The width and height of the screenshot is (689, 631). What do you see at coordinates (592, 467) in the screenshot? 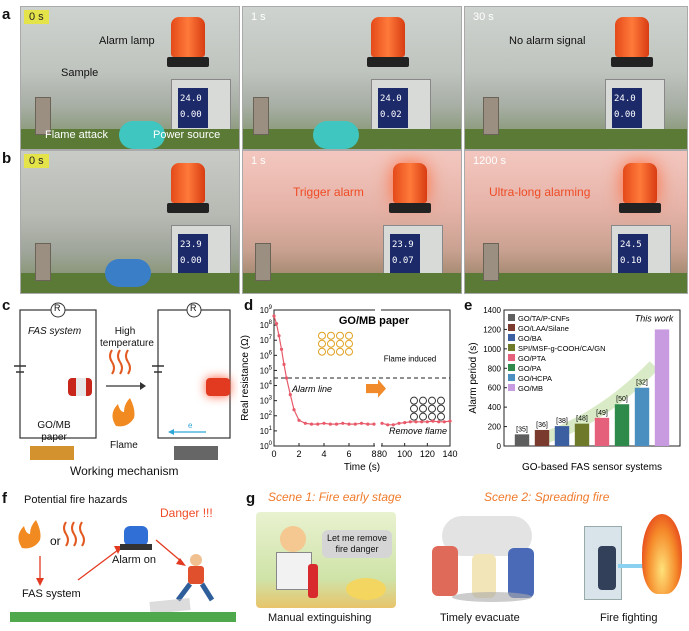
I see `x-axis-label: GO-based FAS sensor systems` at bounding box center [592, 467].